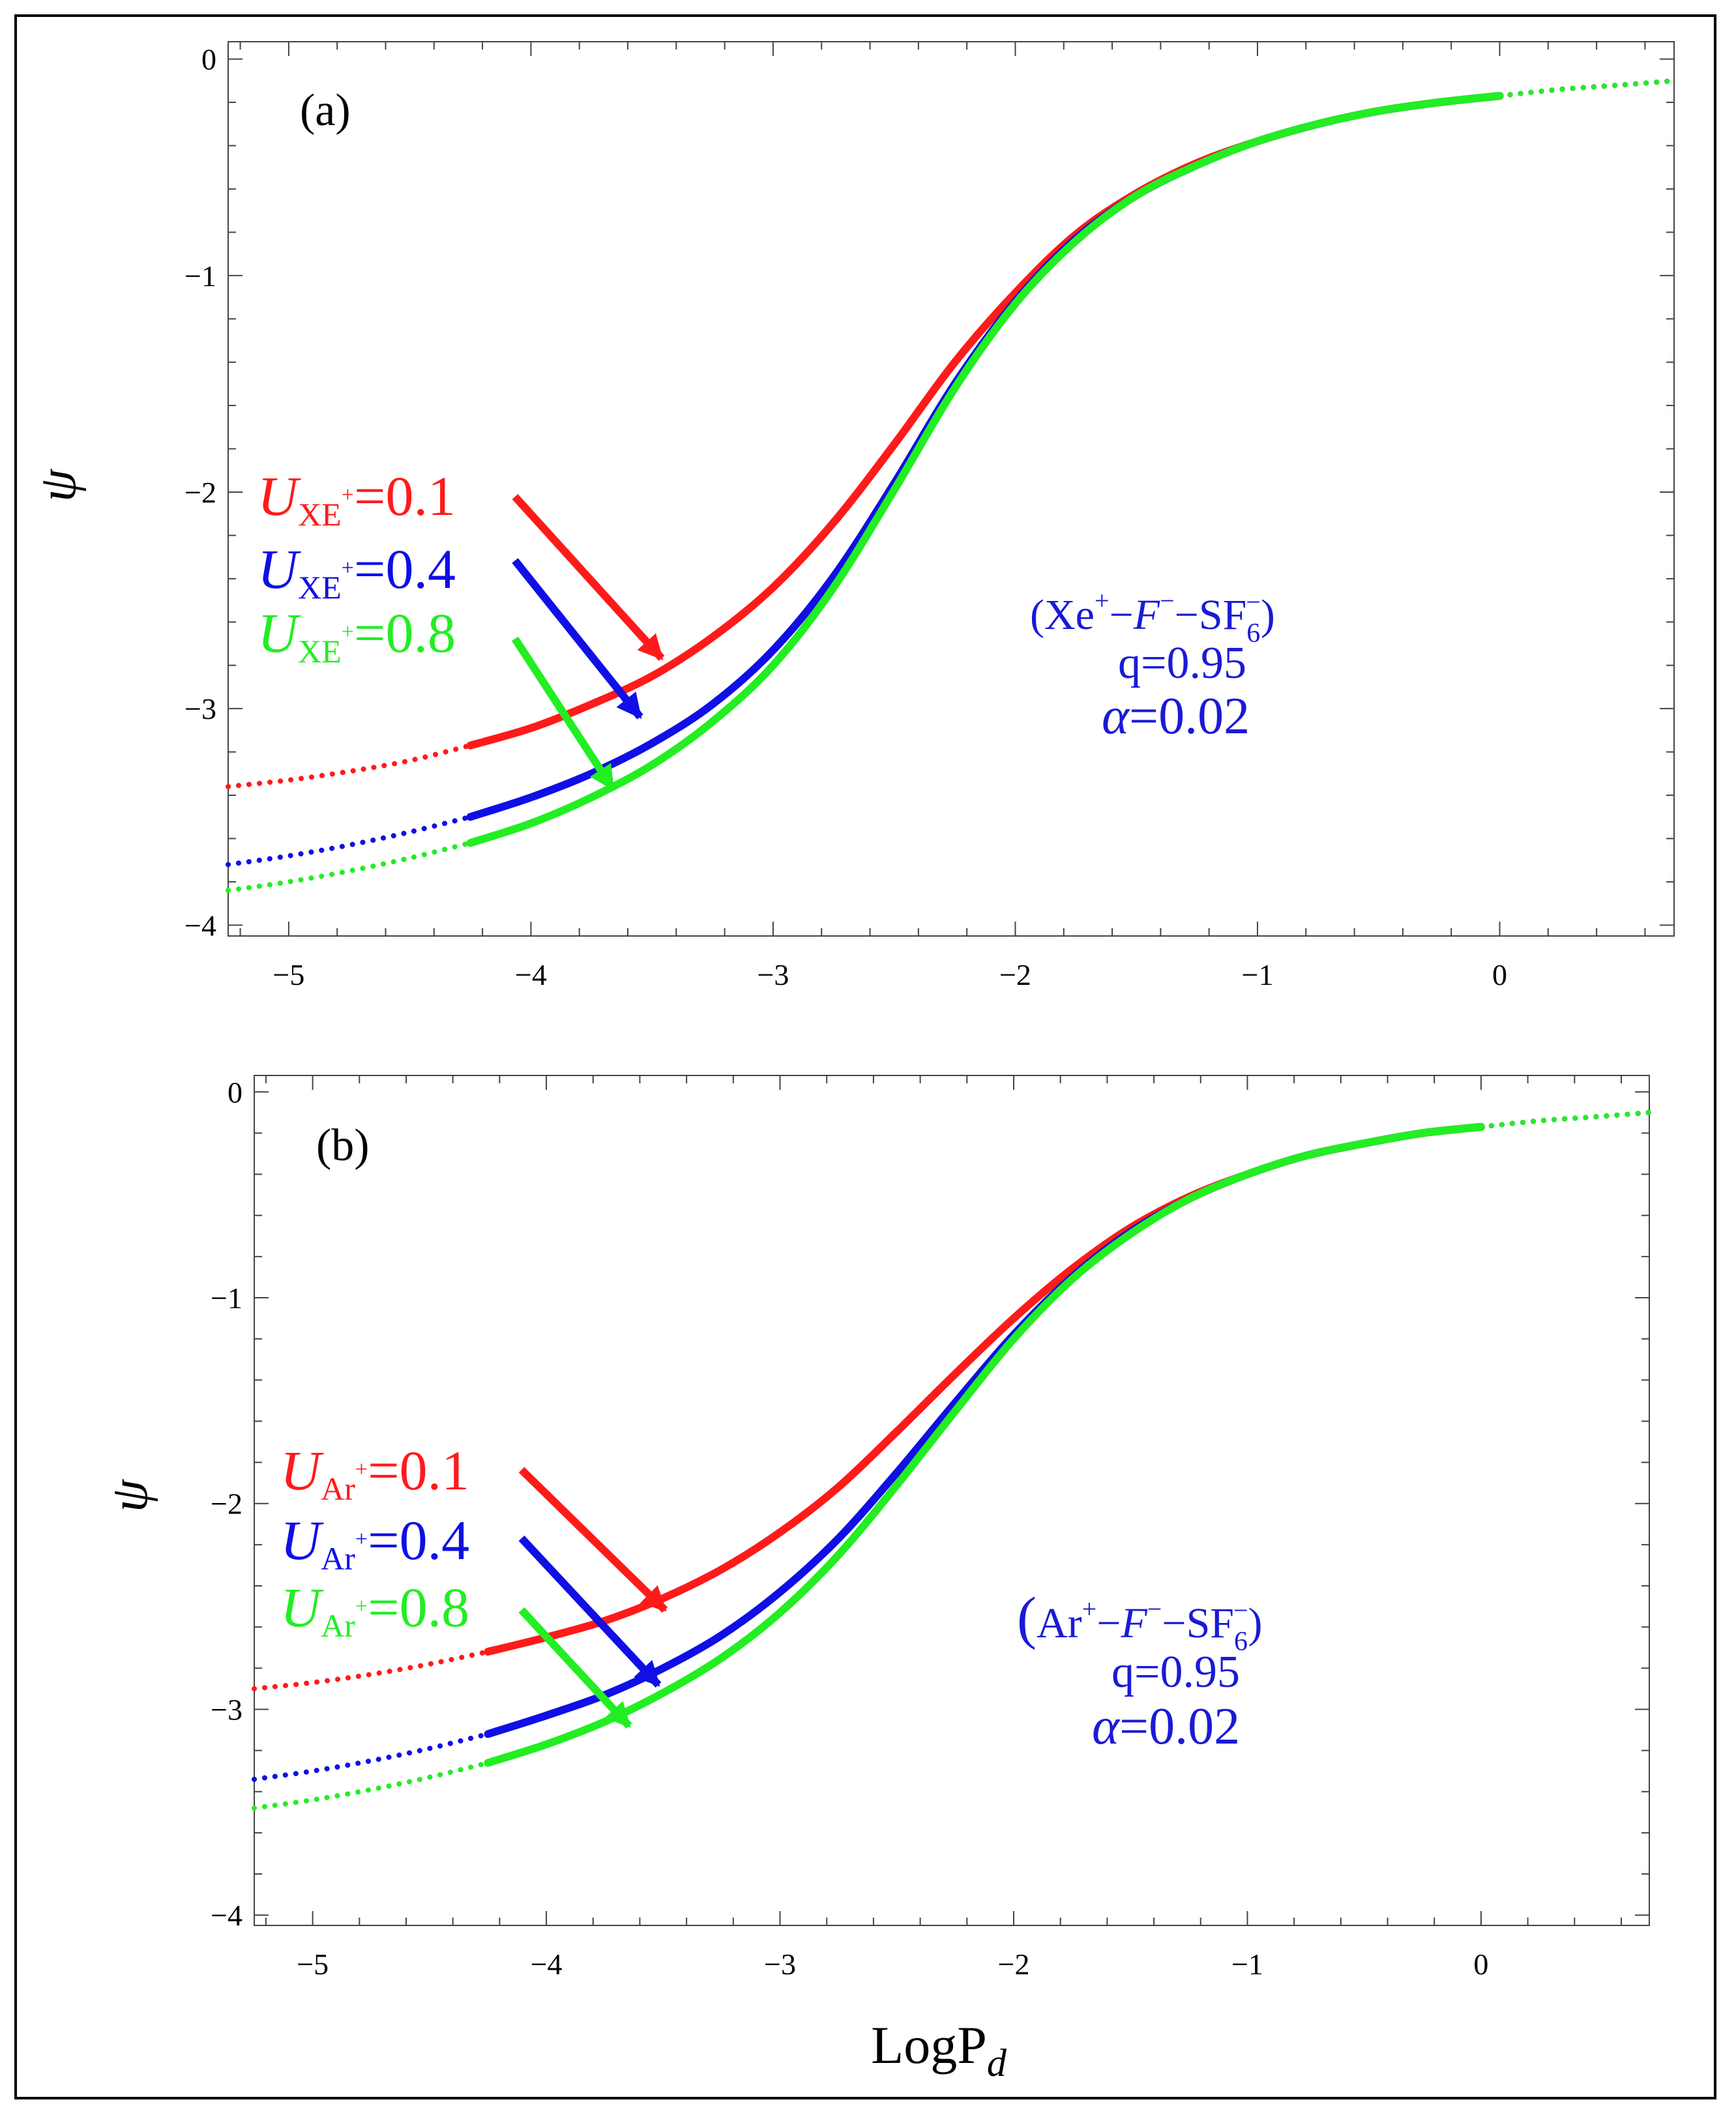  Describe the element at coordinates (325, 110) in the screenshot. I see `panel-label-a: (a)` at that location.